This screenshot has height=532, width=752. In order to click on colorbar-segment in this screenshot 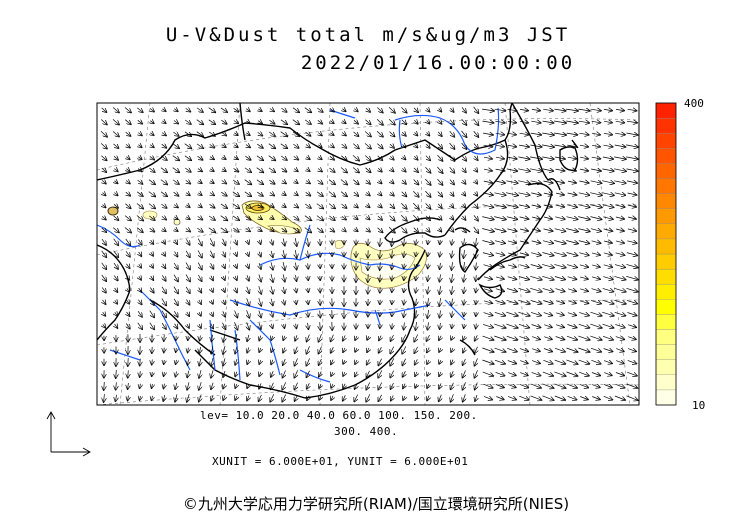, I will do `click(666, 246)`.